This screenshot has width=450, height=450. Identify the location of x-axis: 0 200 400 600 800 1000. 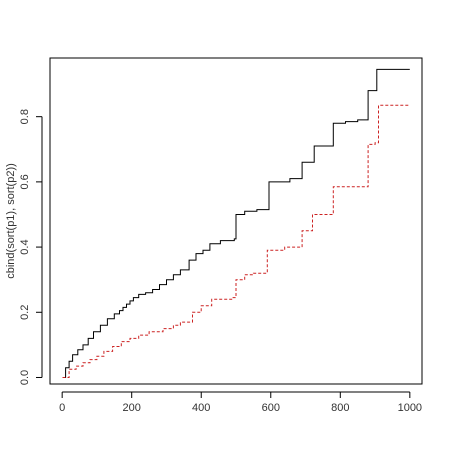
(240, 402).